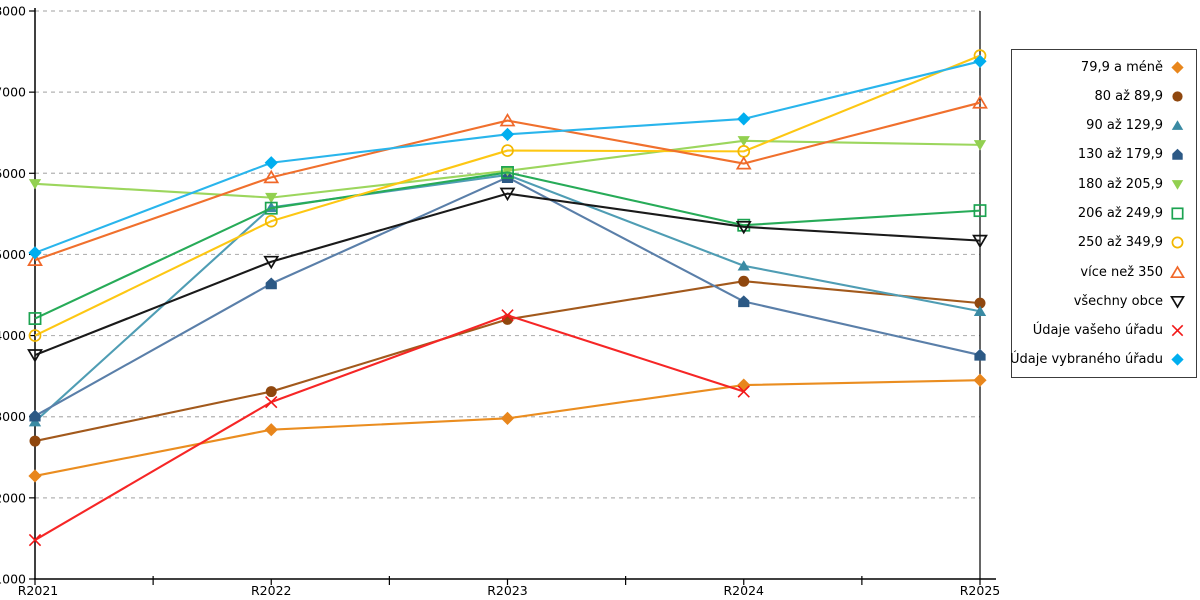 The width and height of the screenshot is (1200, 600). Describe the element at coordinates (1097, 331) in the screenshot. I see `legend-label: Údaje vašeho úřadu` at that location.